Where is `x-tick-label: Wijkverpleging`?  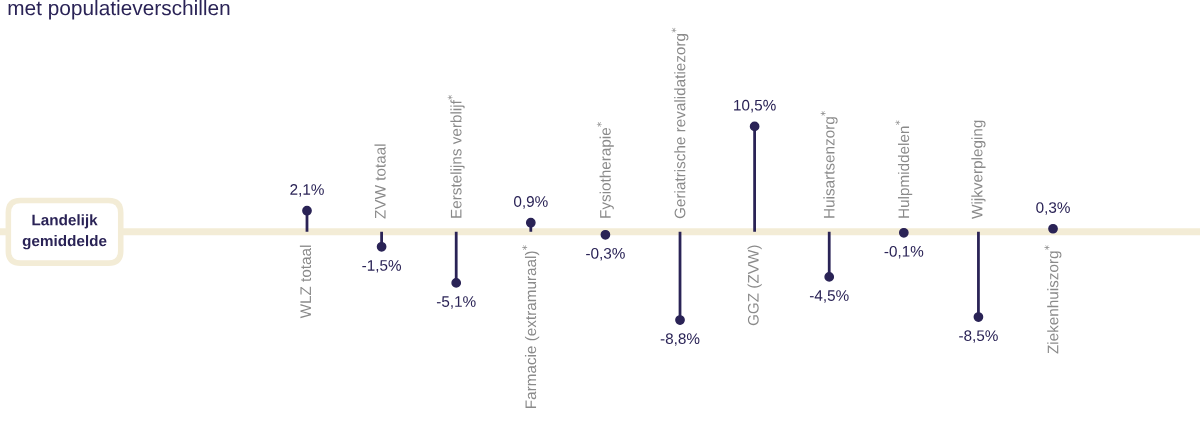 x-tick-label: Wijkverpleging is located at coordinates (978, 169).